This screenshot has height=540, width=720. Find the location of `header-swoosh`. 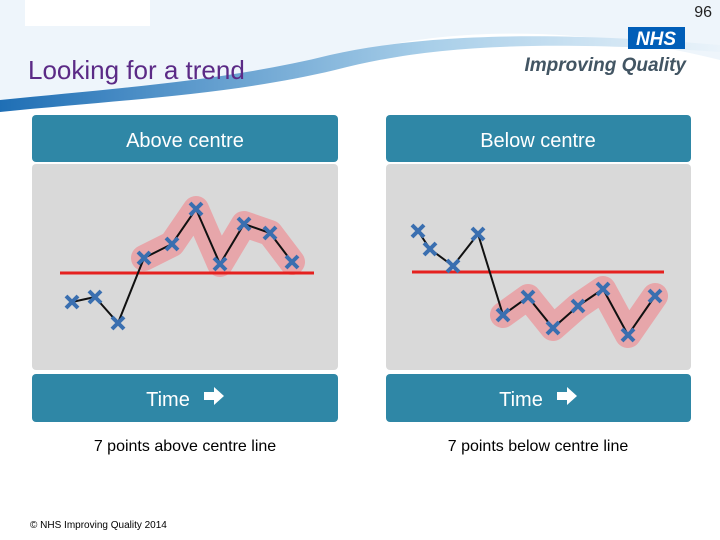

header-swoosh is located at coordinates (360, 74).